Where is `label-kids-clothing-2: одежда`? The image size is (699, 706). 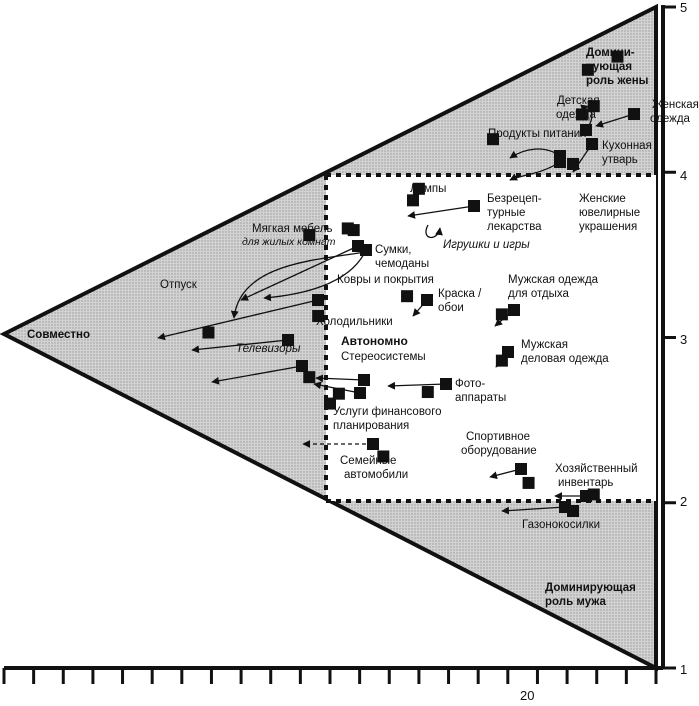
label-kids-clothing-2: одежда is located at coordinates (576, 115).